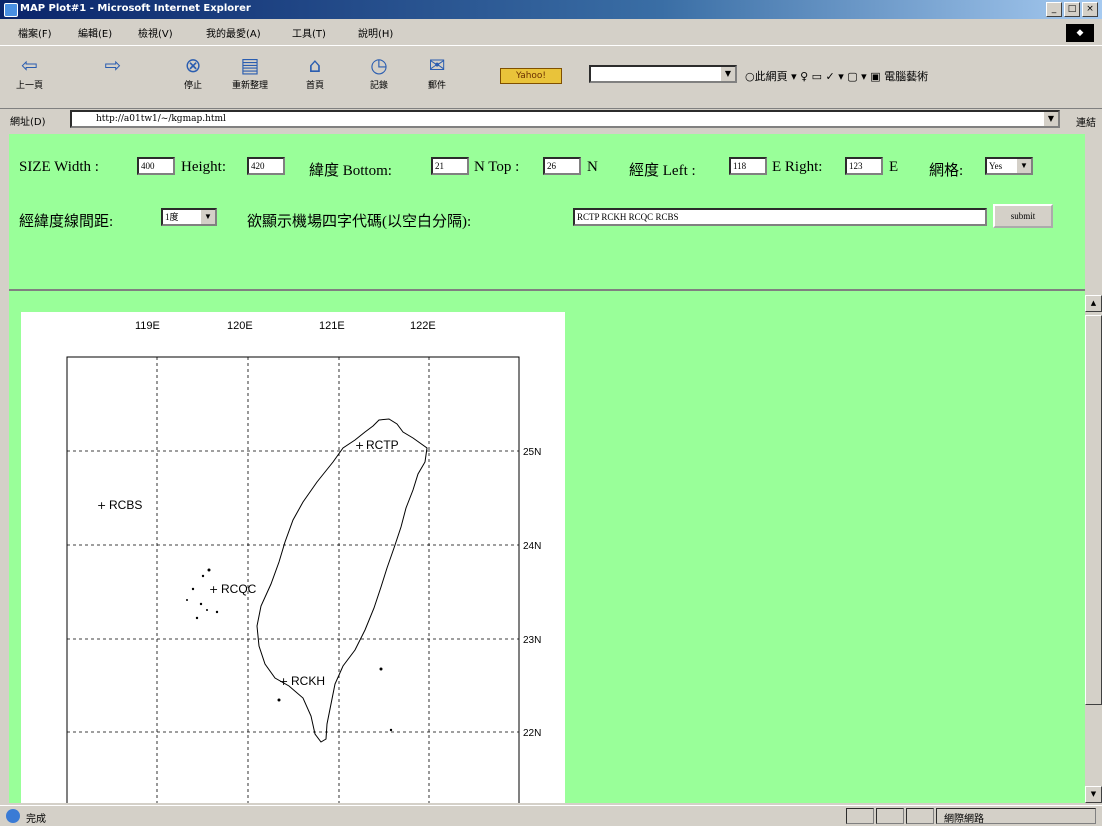 The width and height of the screenshot is (1102, 826). Describe the element at coordinates (532, 452) in the screenshot. I see `lat-label-25n: 25N` at that location.